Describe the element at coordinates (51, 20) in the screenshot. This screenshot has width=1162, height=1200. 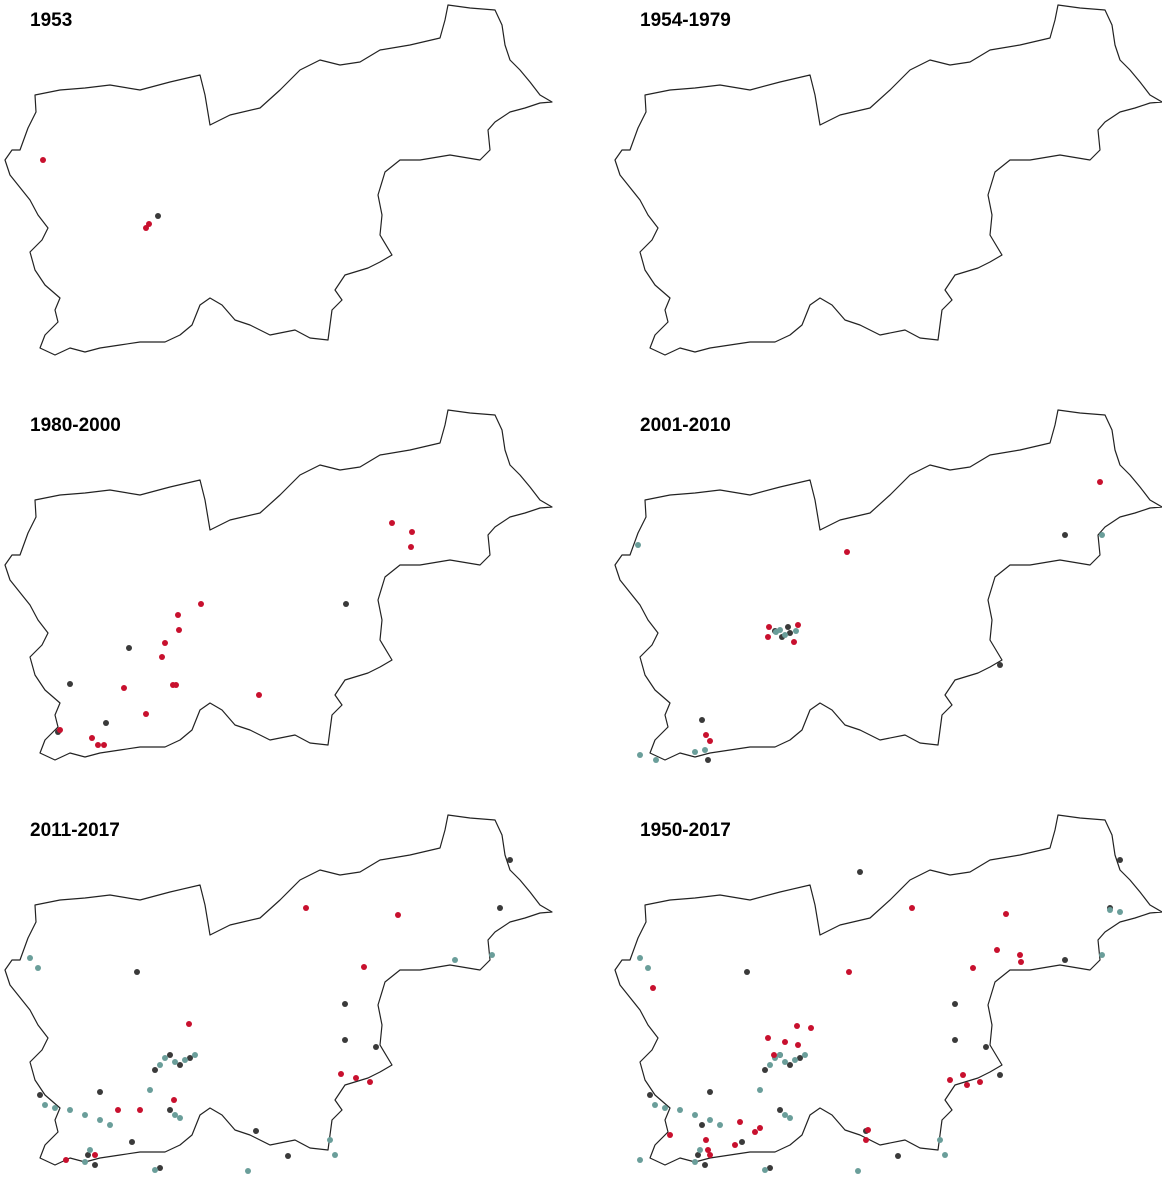
I see `panel-title: 1953` at that location.